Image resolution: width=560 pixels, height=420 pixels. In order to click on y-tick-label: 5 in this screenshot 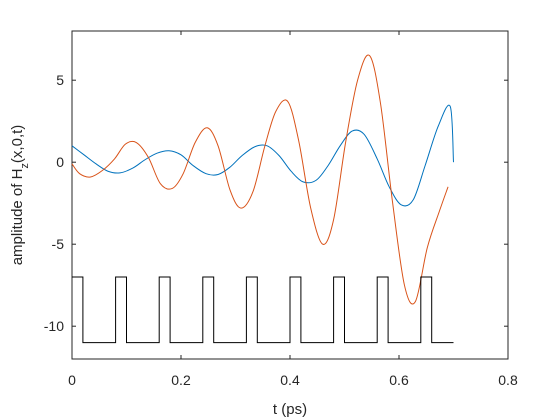, I will do `click(60, 80)`.